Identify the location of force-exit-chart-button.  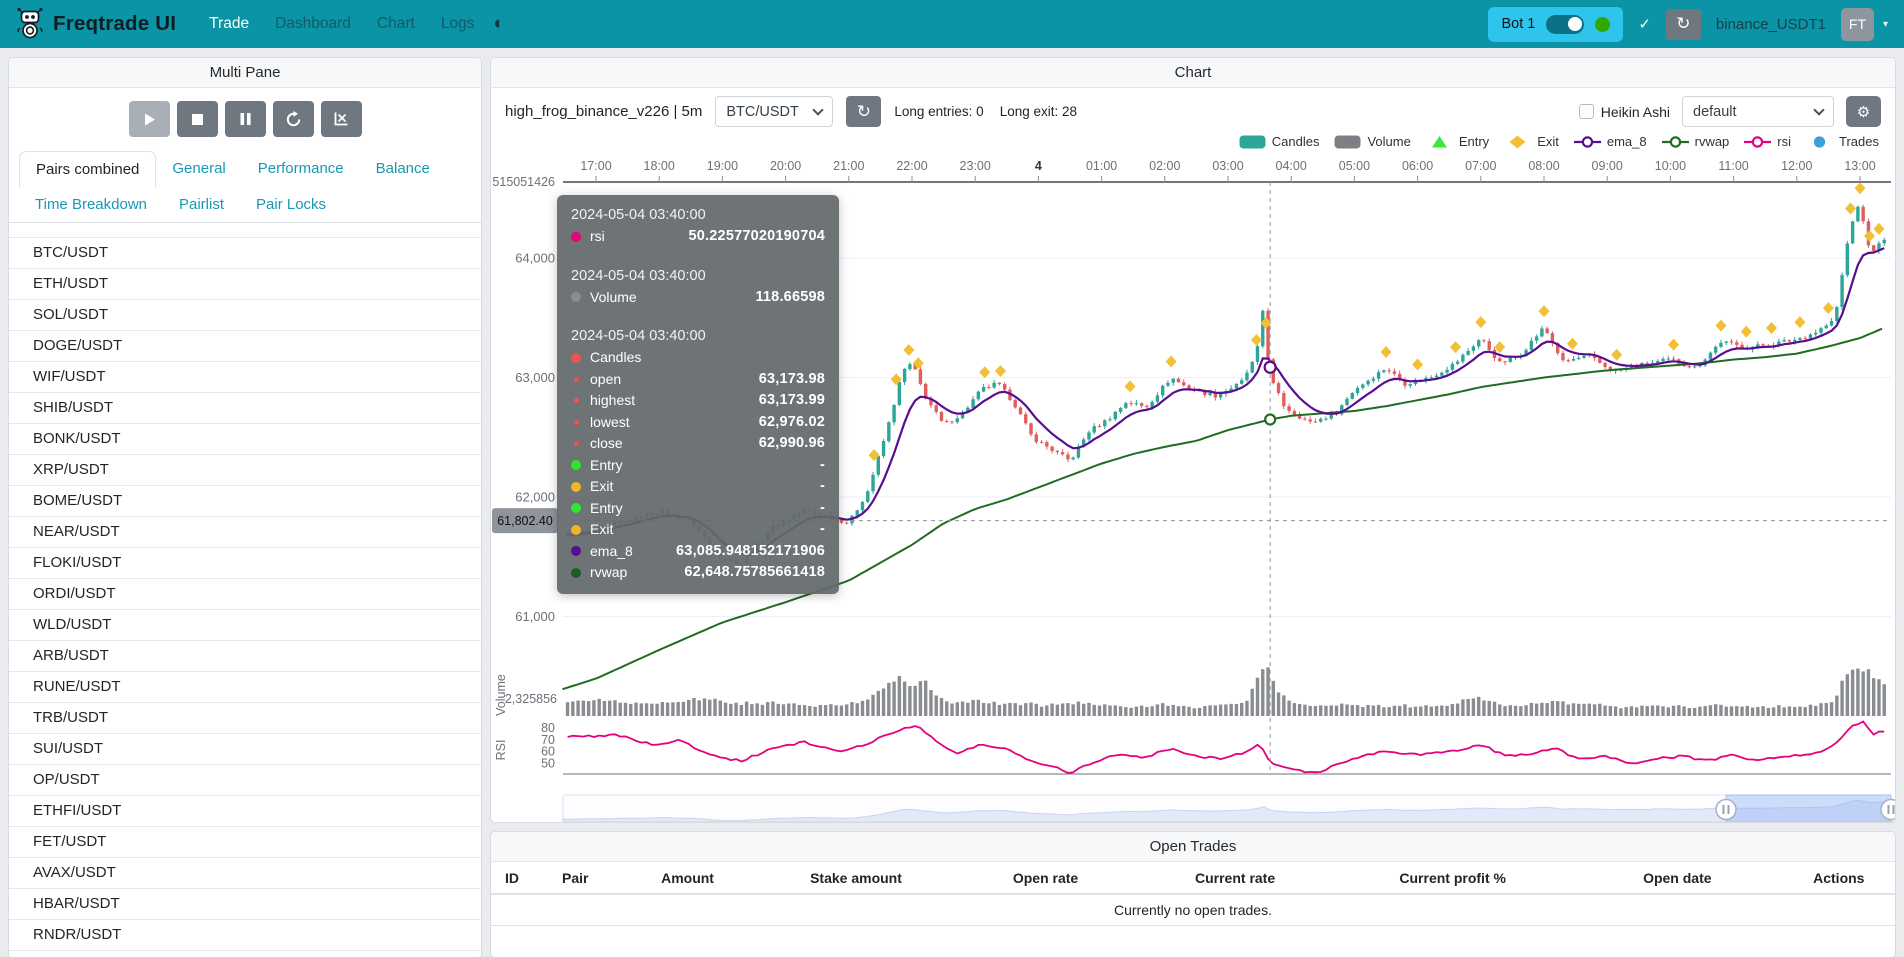
(341, 119).